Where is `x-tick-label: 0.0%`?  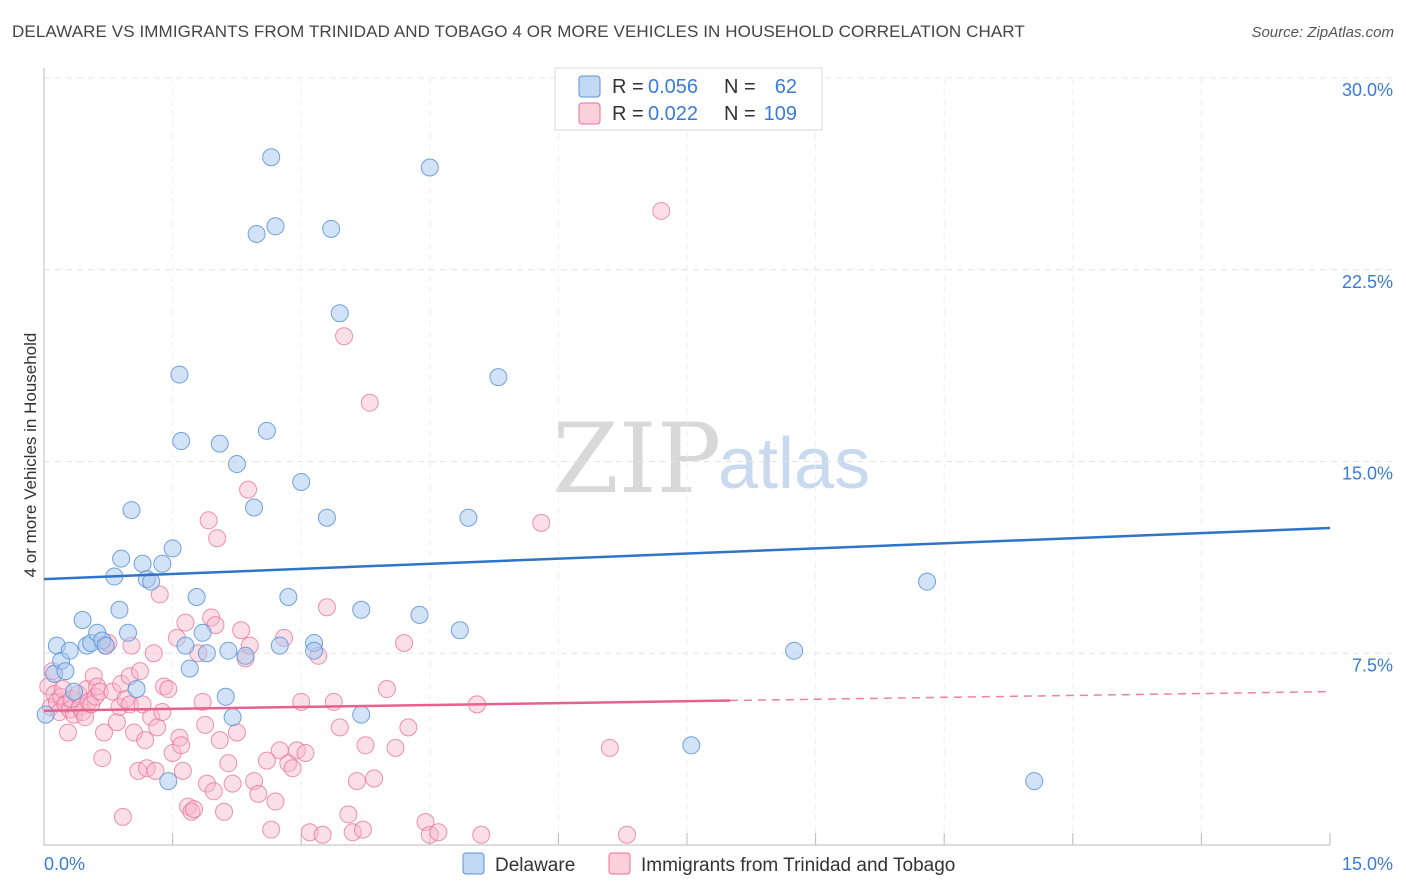 x-tick-label: 0.0% is located at coordinates (64, 864).